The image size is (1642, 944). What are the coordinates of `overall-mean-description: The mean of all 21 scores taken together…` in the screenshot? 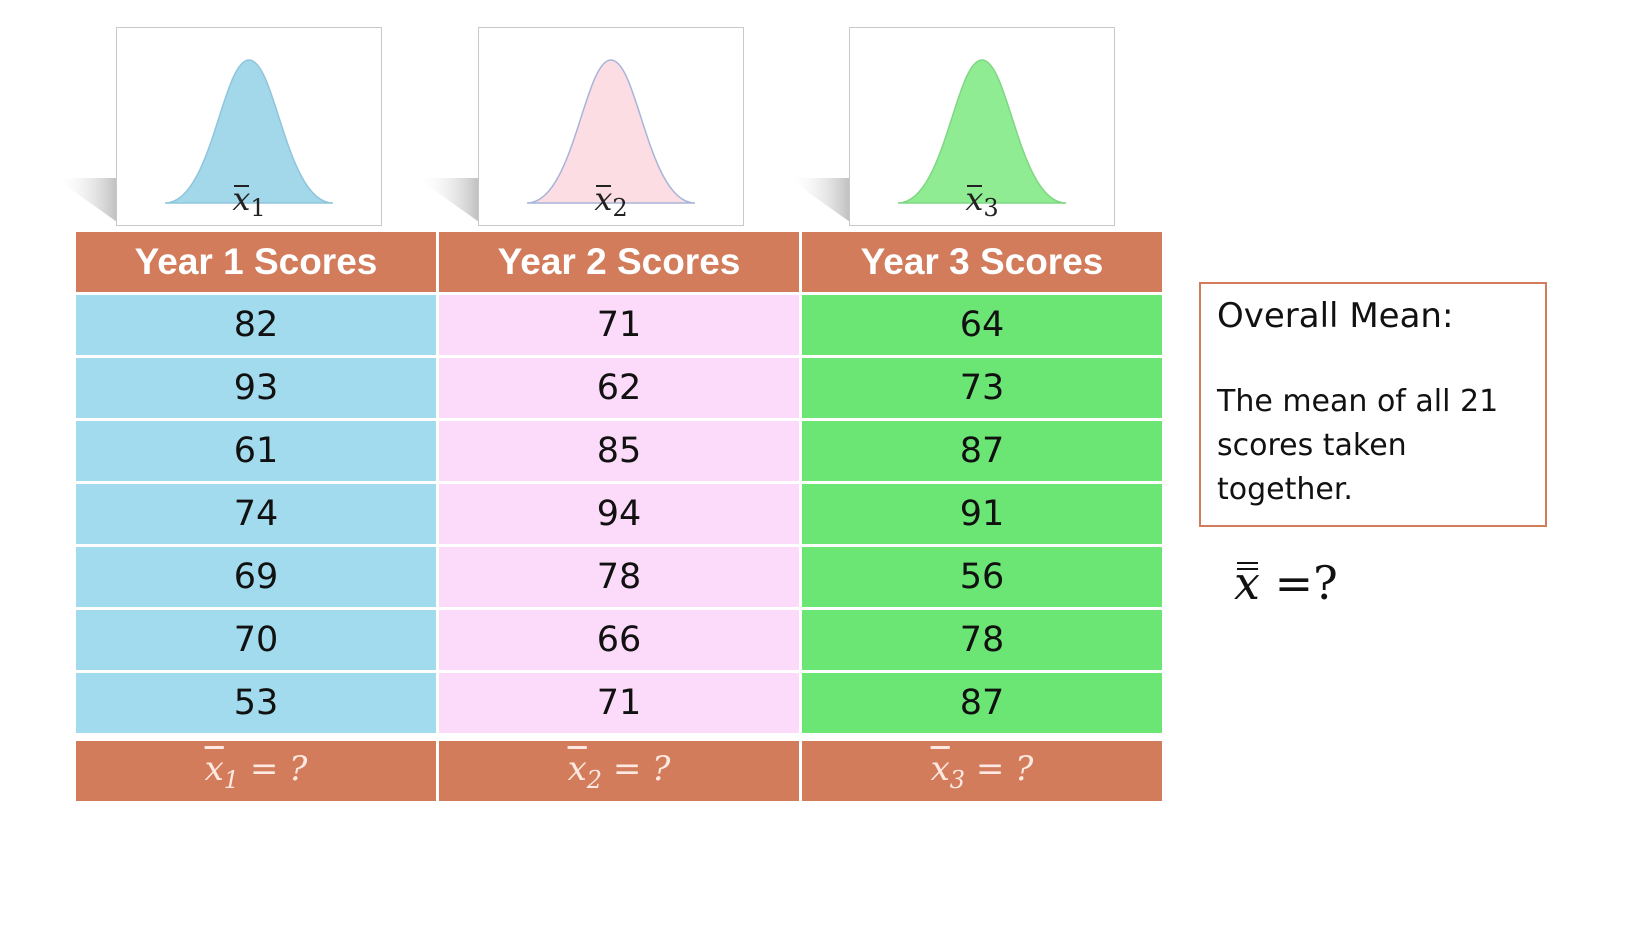 It's located at (1358, 445).